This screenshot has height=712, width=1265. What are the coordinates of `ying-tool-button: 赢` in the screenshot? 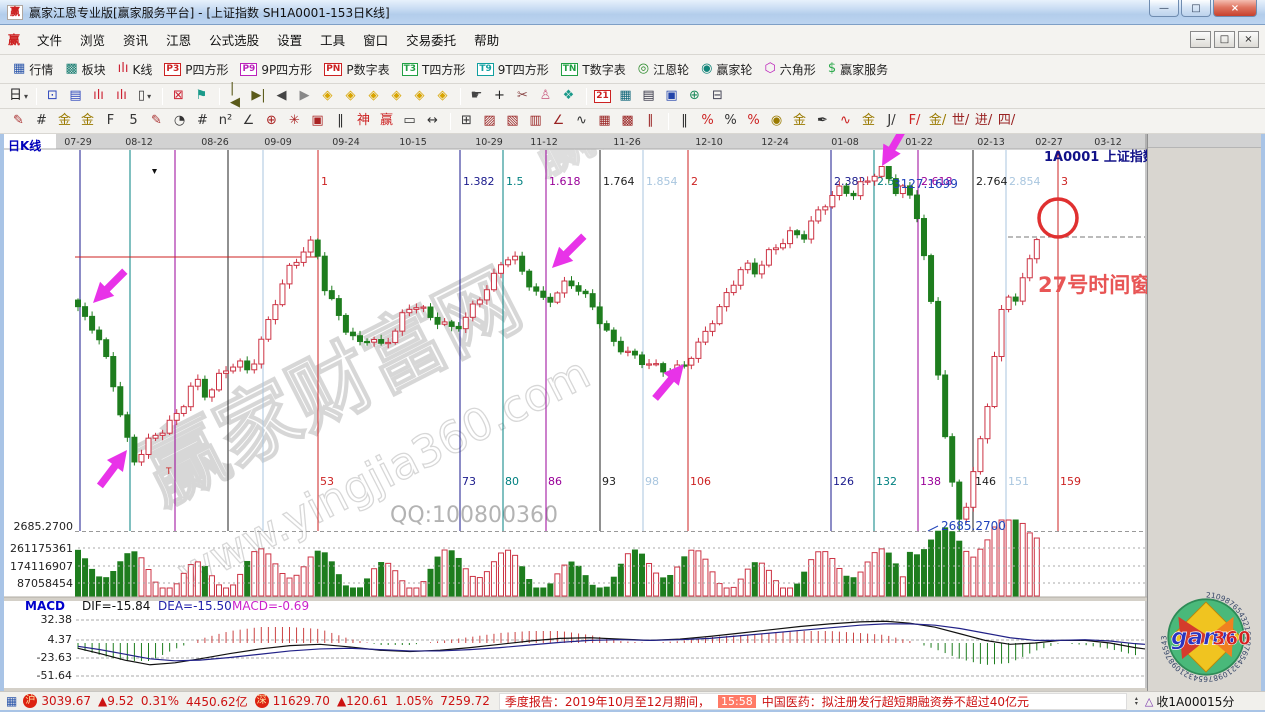 It's located at (386, 121).